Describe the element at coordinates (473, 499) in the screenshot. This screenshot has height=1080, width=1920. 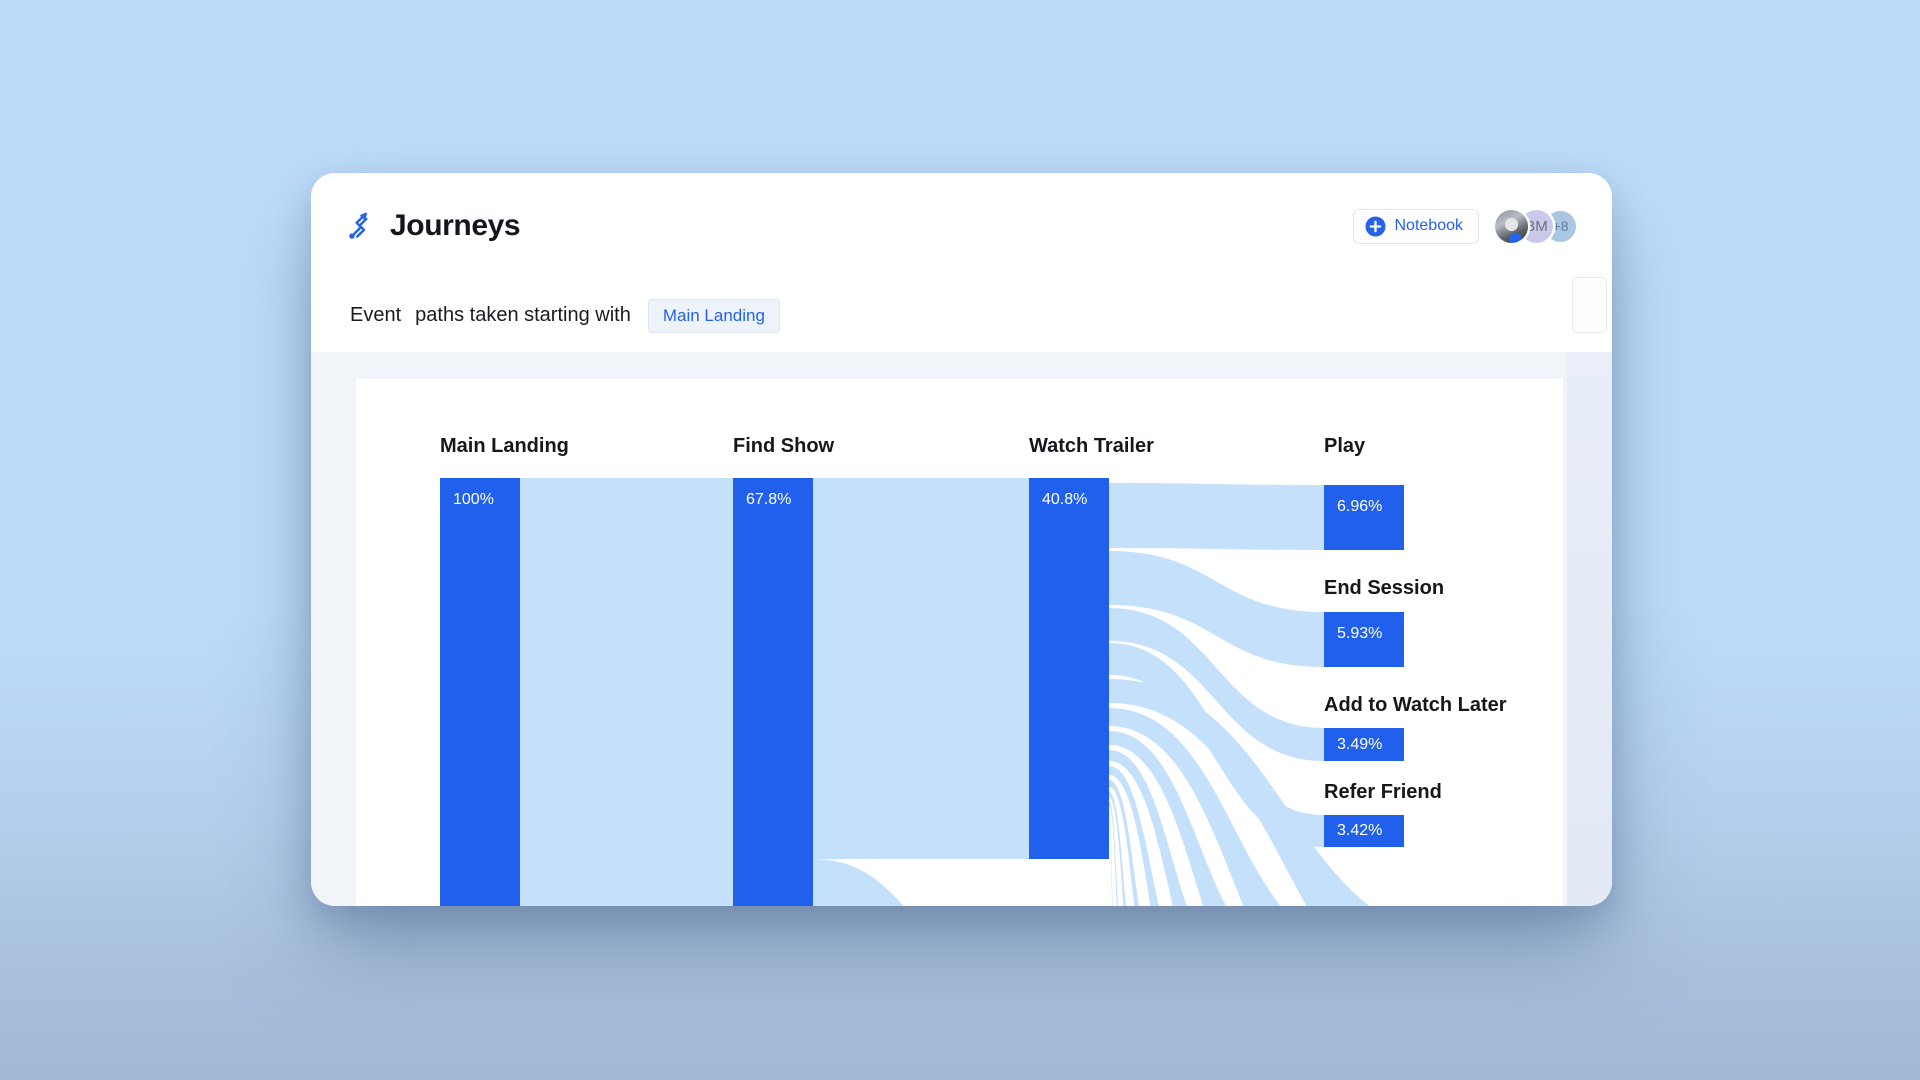
I see `sankey-node-percentage: 100%` at that location.